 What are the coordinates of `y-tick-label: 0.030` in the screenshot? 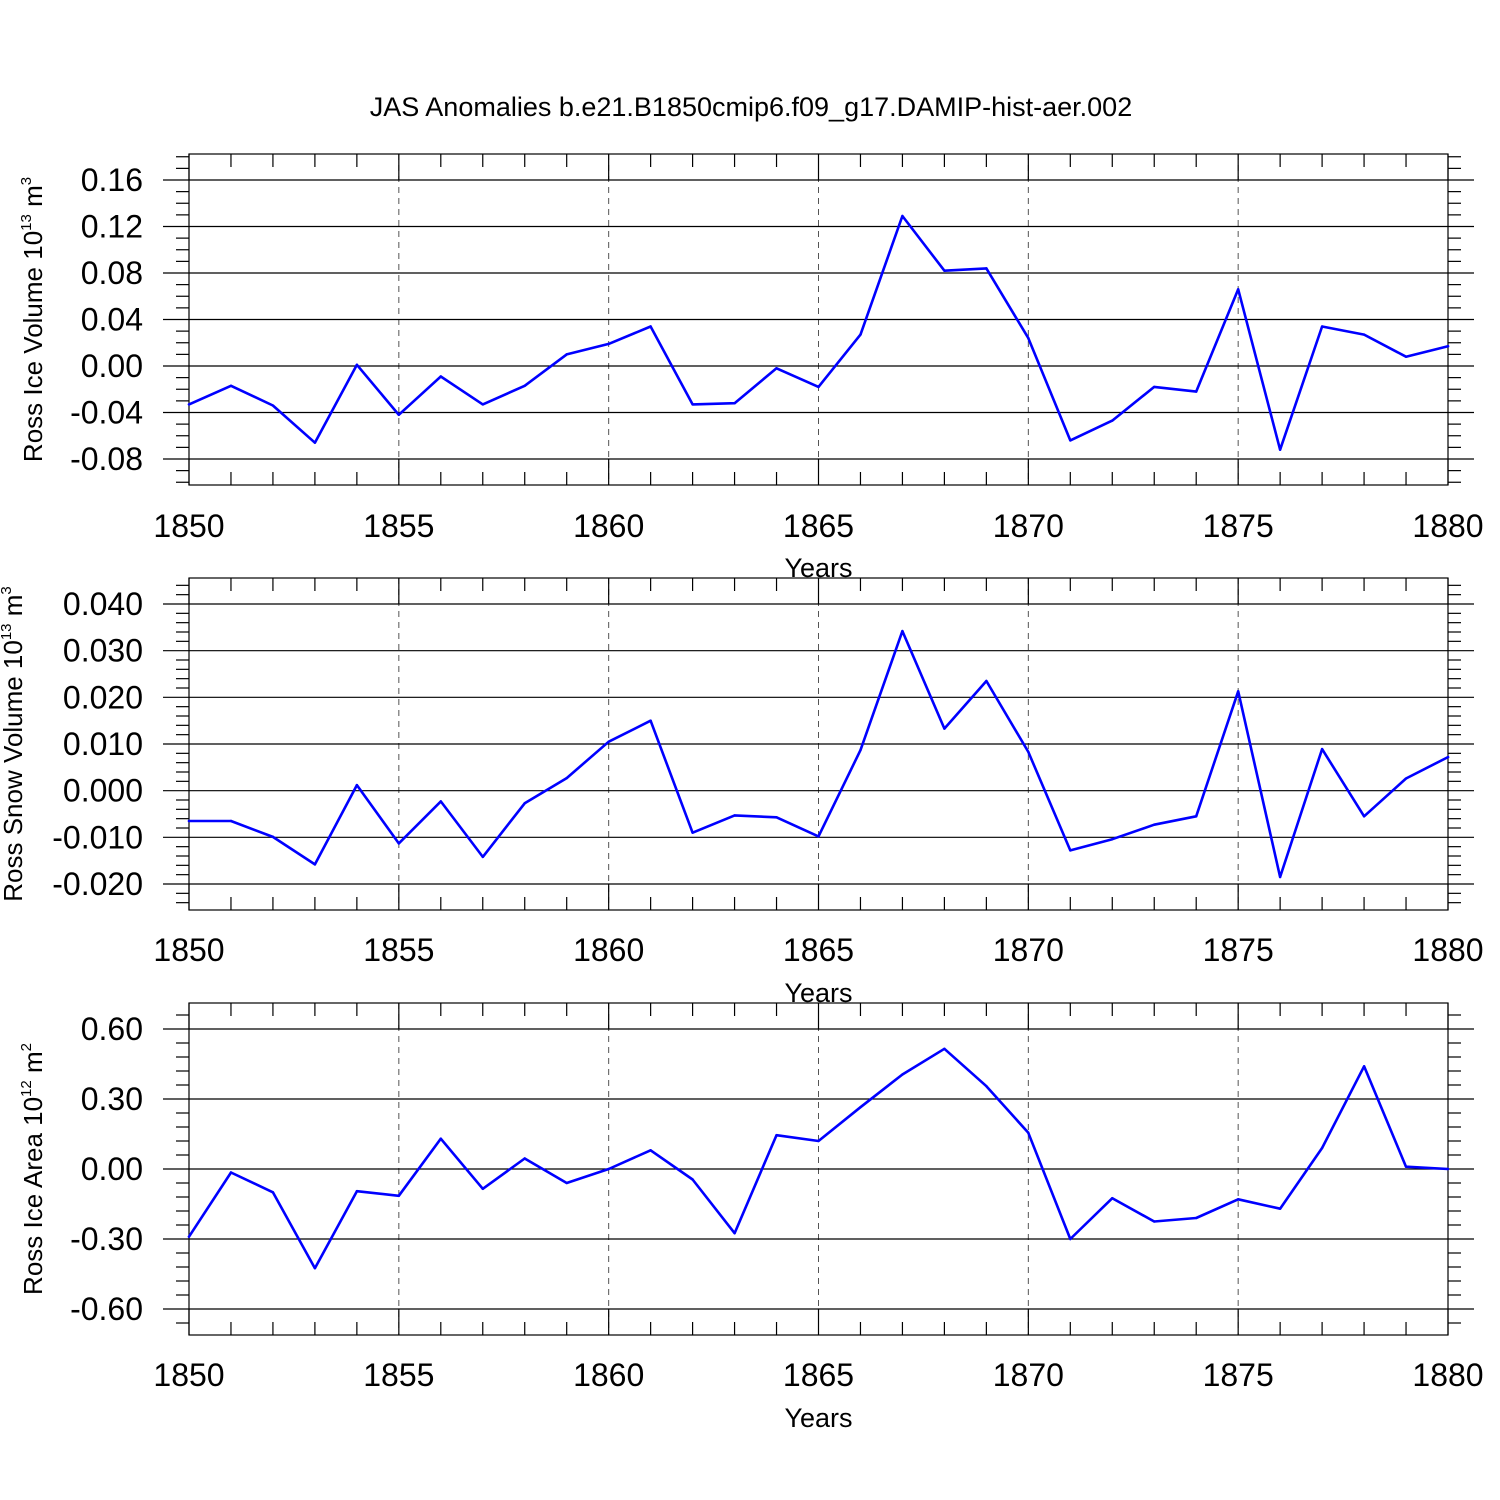 It's located at (103, 651).